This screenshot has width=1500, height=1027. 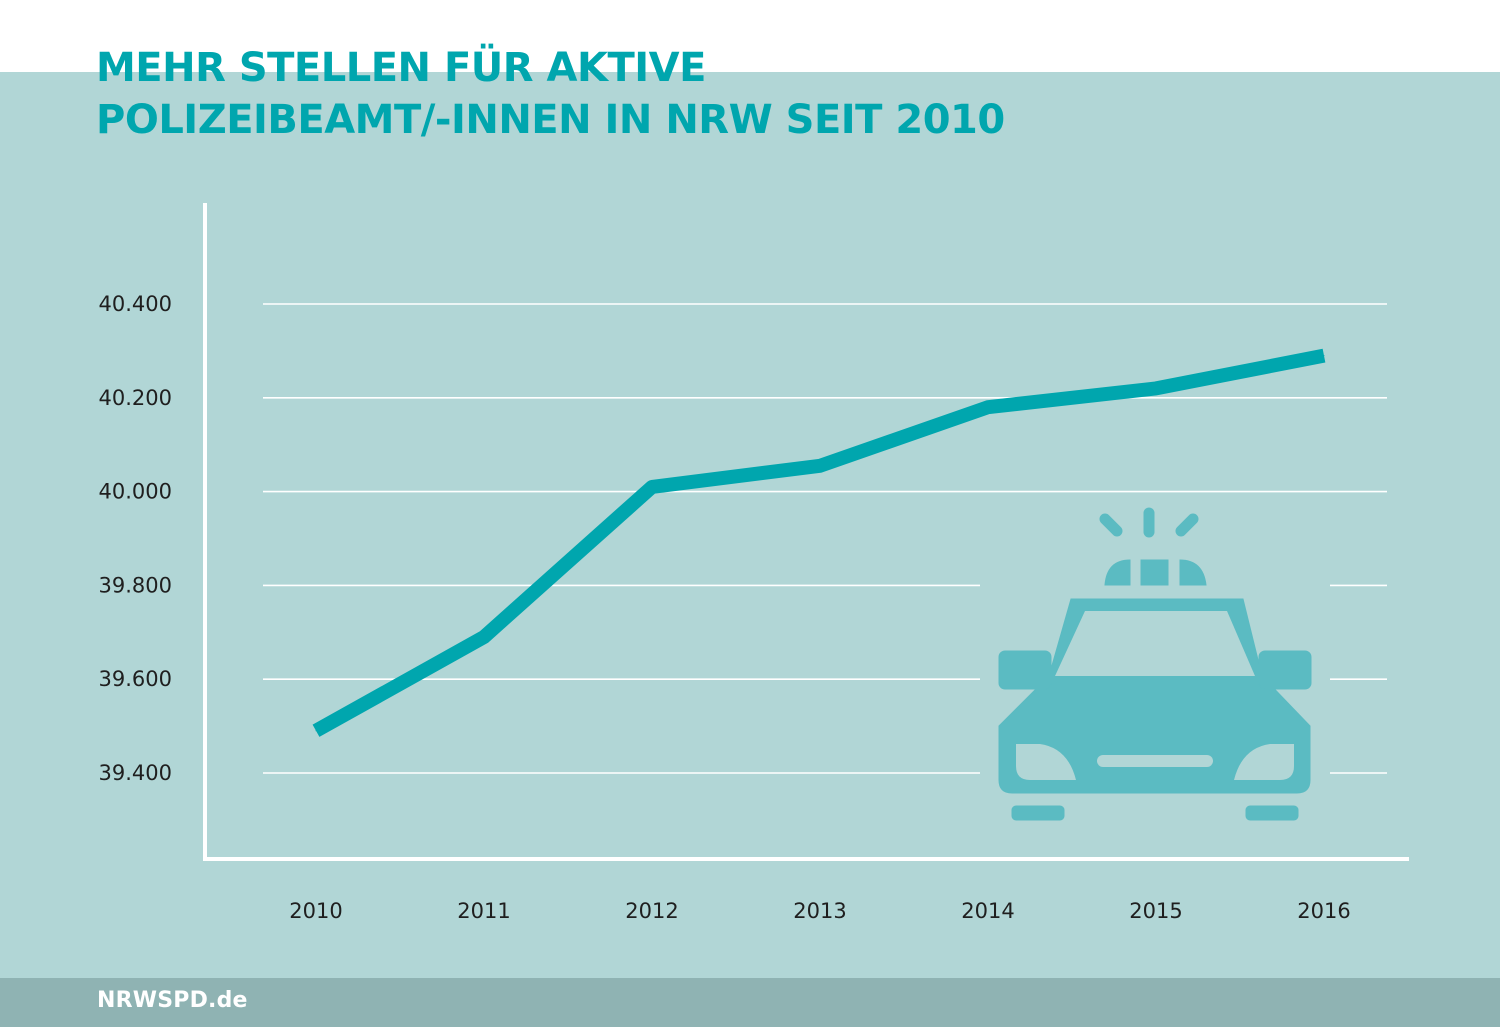 What do you see at coordinates (550, 120) in the screenshot?
I see `chart-title-line-2: POLIZEIBEAMT/-INNEN IN NRW SEIT 2010` at bounding box center [550, 120].